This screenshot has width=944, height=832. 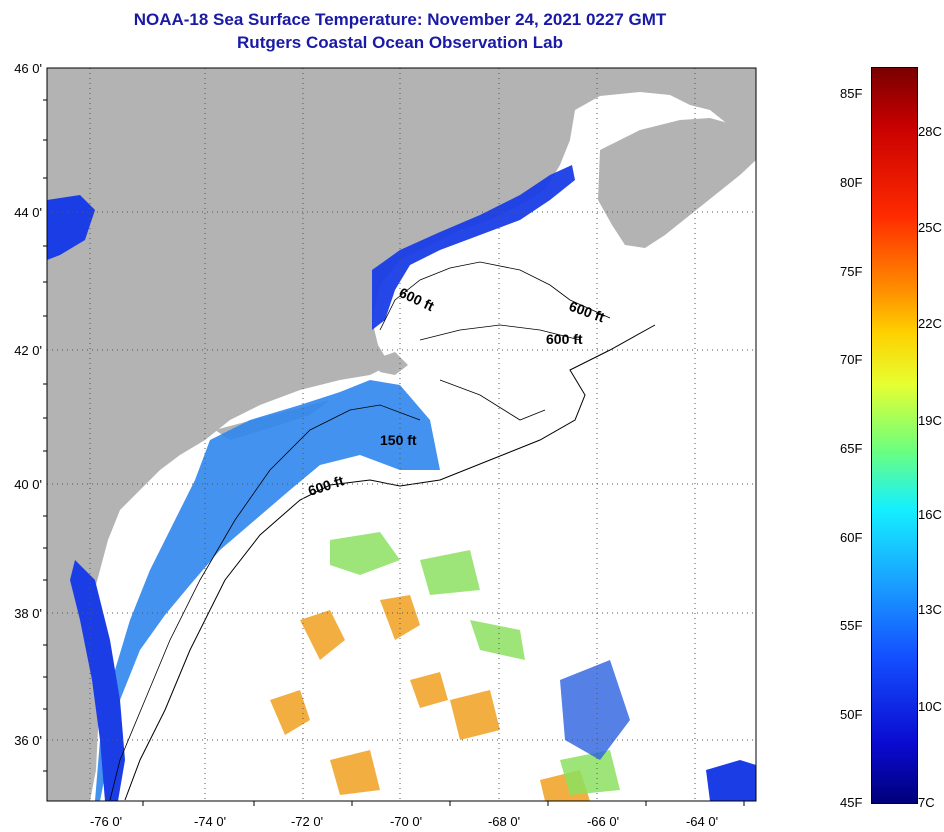 I want to click on sst-chesapeake, so click(x=97, y=680).